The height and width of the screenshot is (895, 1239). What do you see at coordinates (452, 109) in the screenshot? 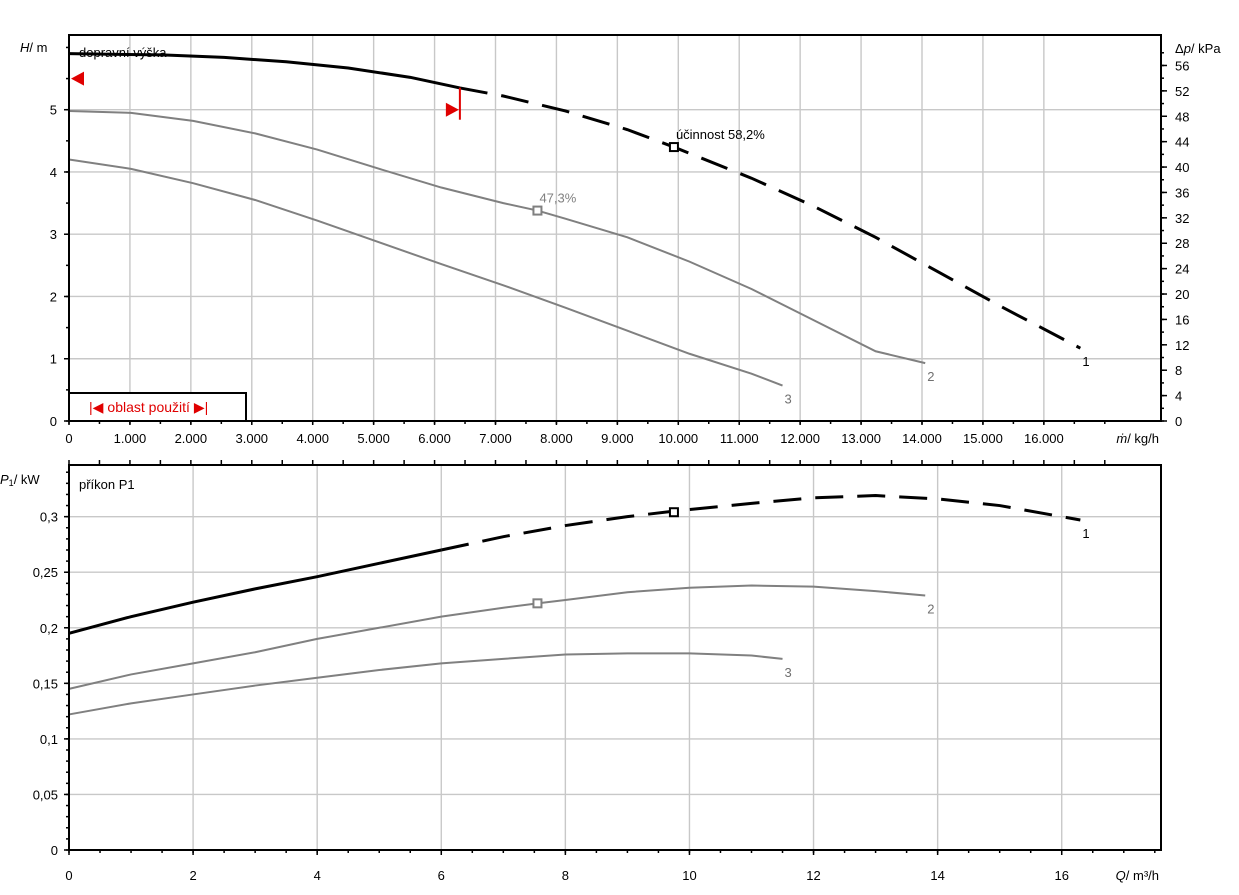
I see `range-right-limit-marker` at bounding box center [452, 109].